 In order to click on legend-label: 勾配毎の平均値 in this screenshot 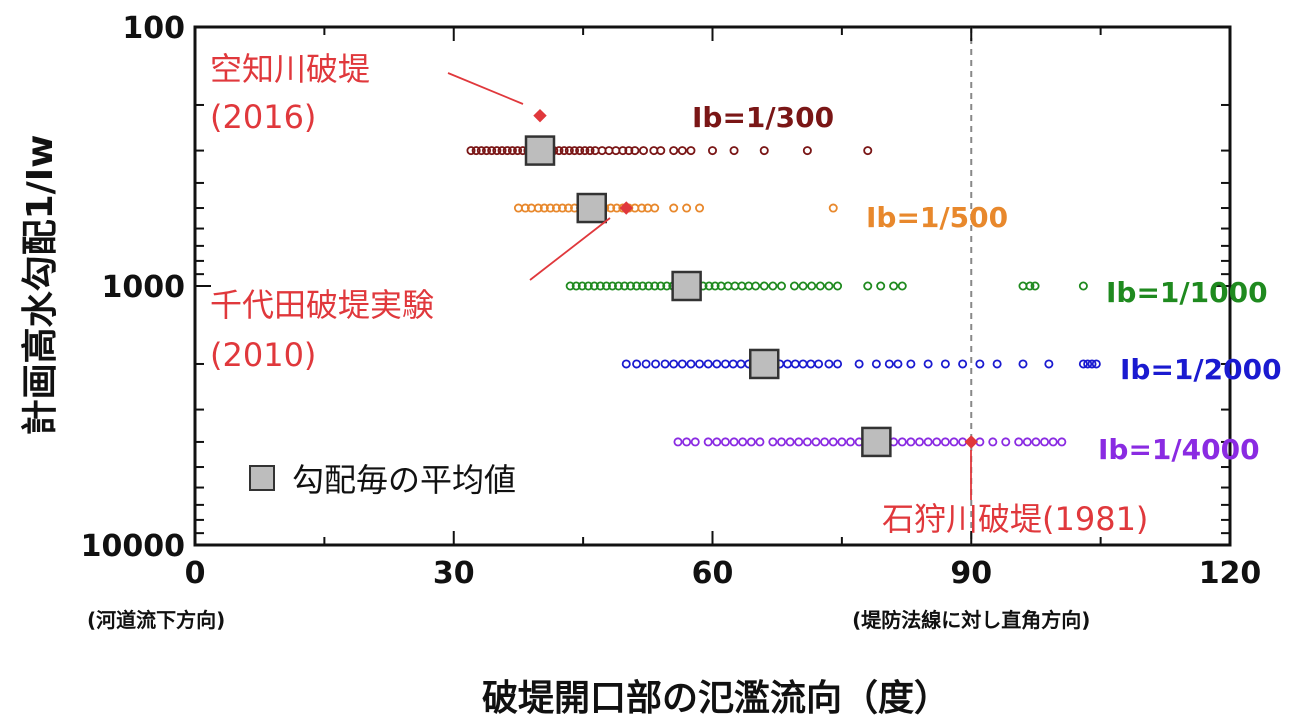, I will do `click(404, 480)`.